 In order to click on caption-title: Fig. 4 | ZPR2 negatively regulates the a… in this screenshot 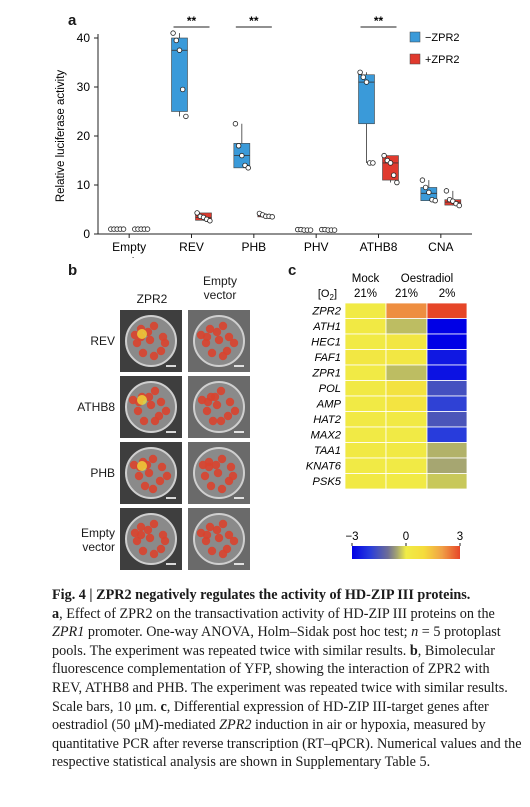, I will do `click(261, 595)`.